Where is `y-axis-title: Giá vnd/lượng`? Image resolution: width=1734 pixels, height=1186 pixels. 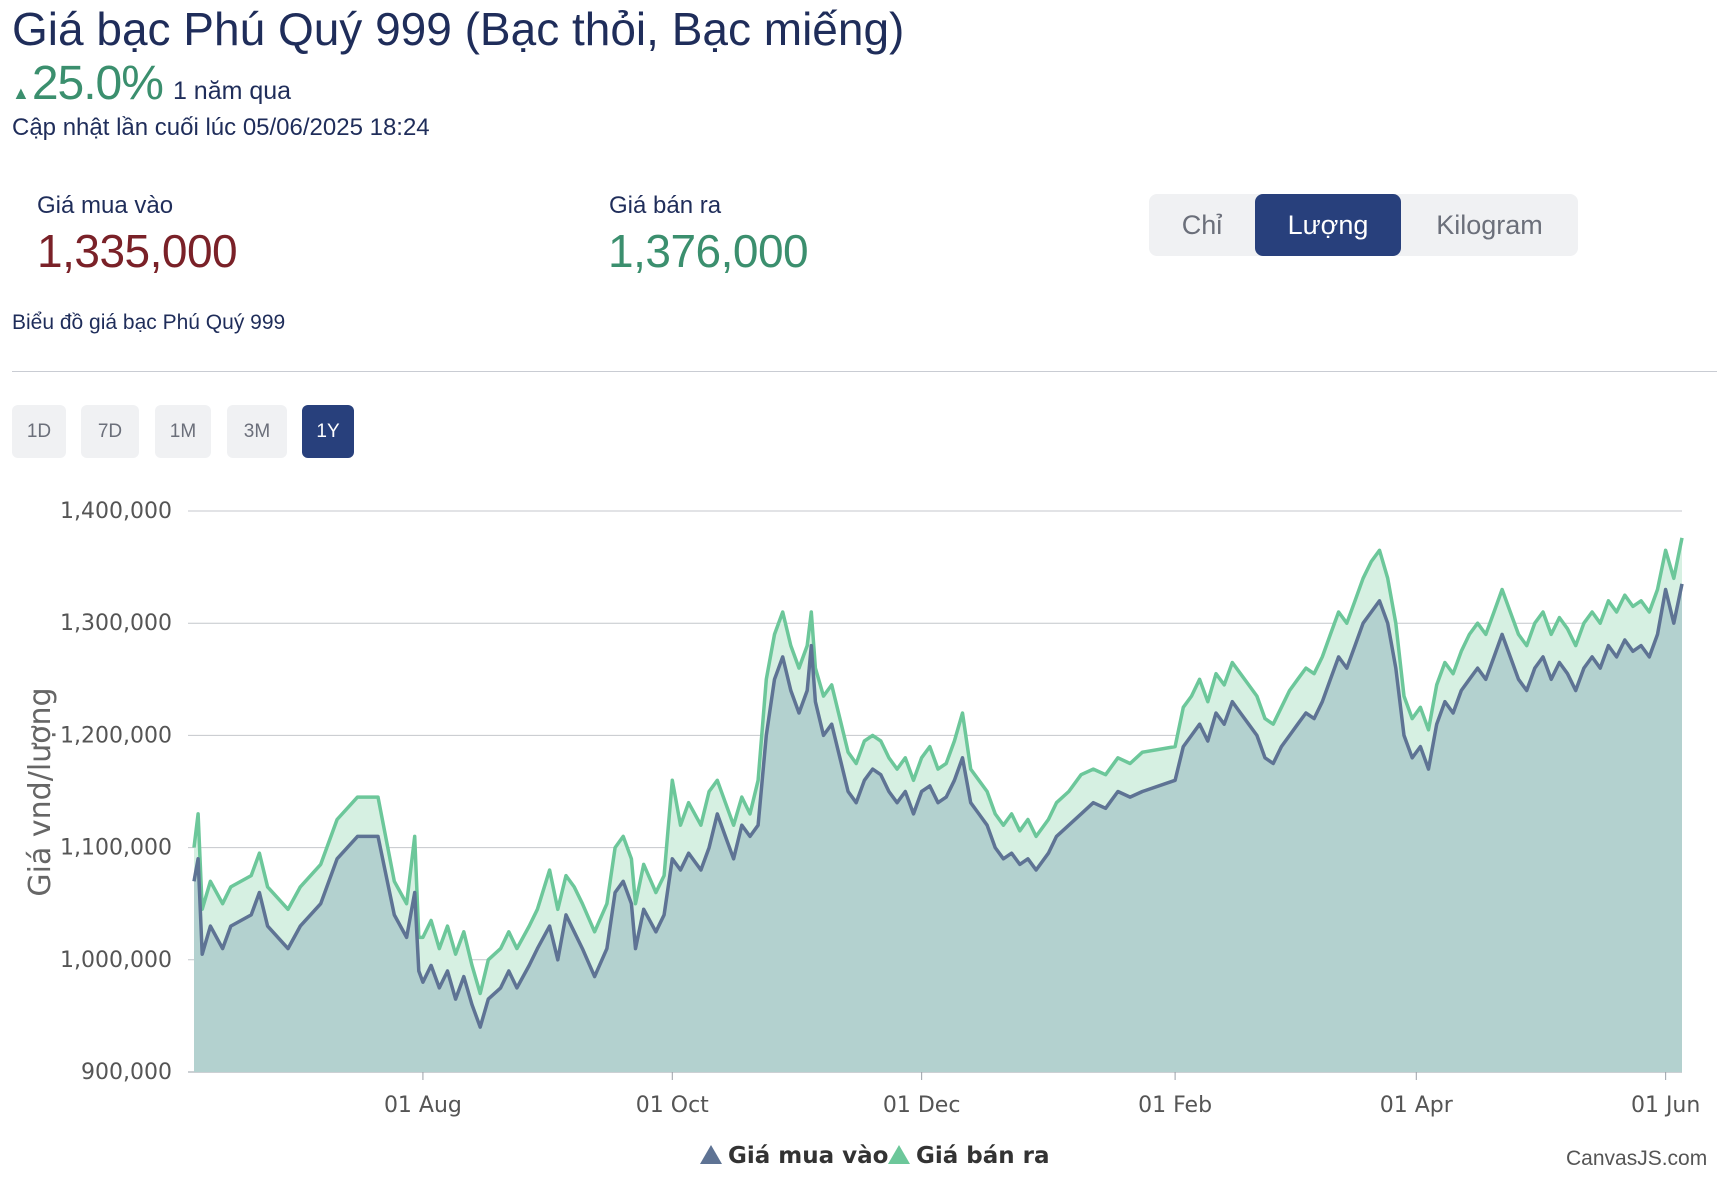
y-axis-title: Giá vnd/lượng is located at coordinates (40, 791).